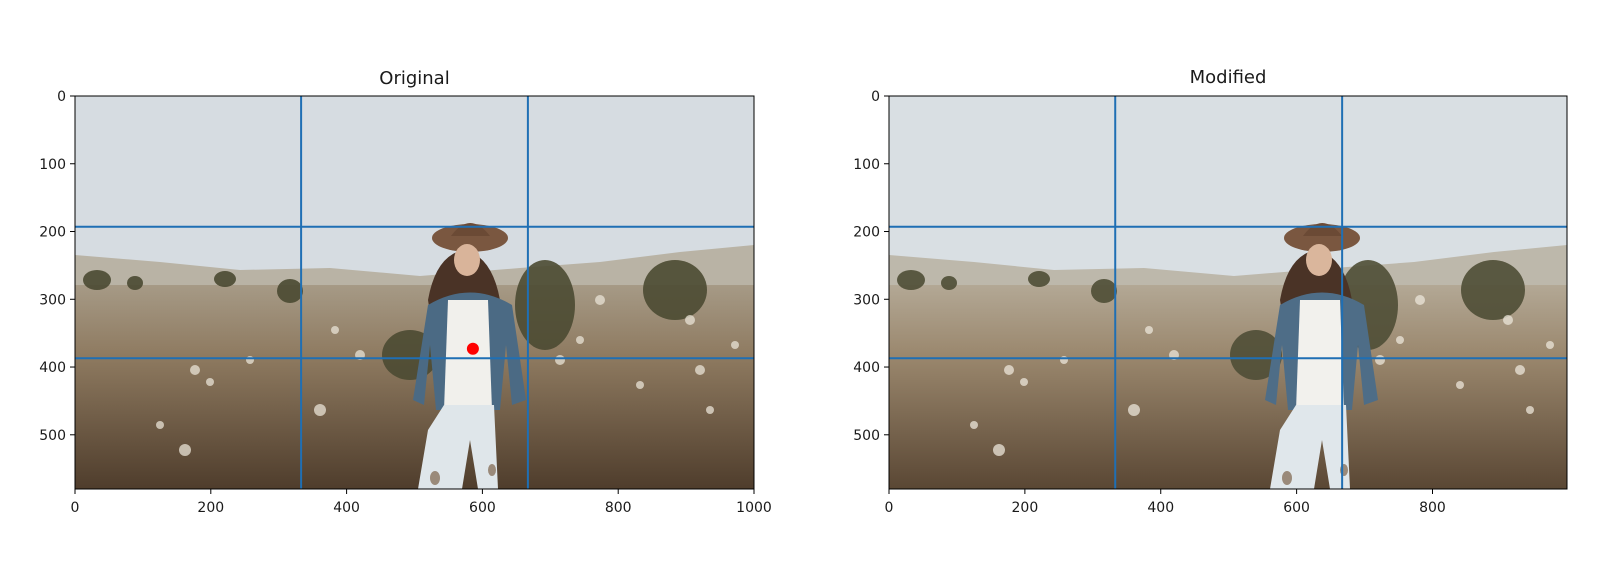  Describe the element at coordinates (469, 356) in the screenshot. I see `woman-figure` at that location.